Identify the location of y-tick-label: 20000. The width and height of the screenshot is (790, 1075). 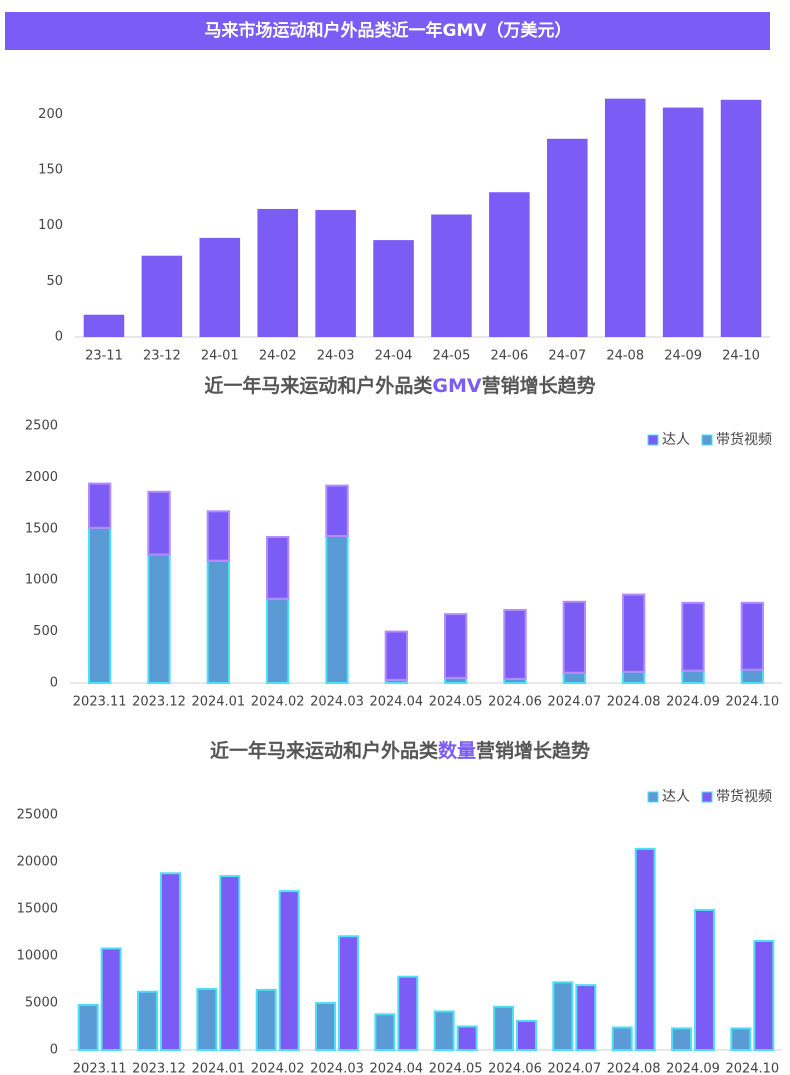
(37, 862).